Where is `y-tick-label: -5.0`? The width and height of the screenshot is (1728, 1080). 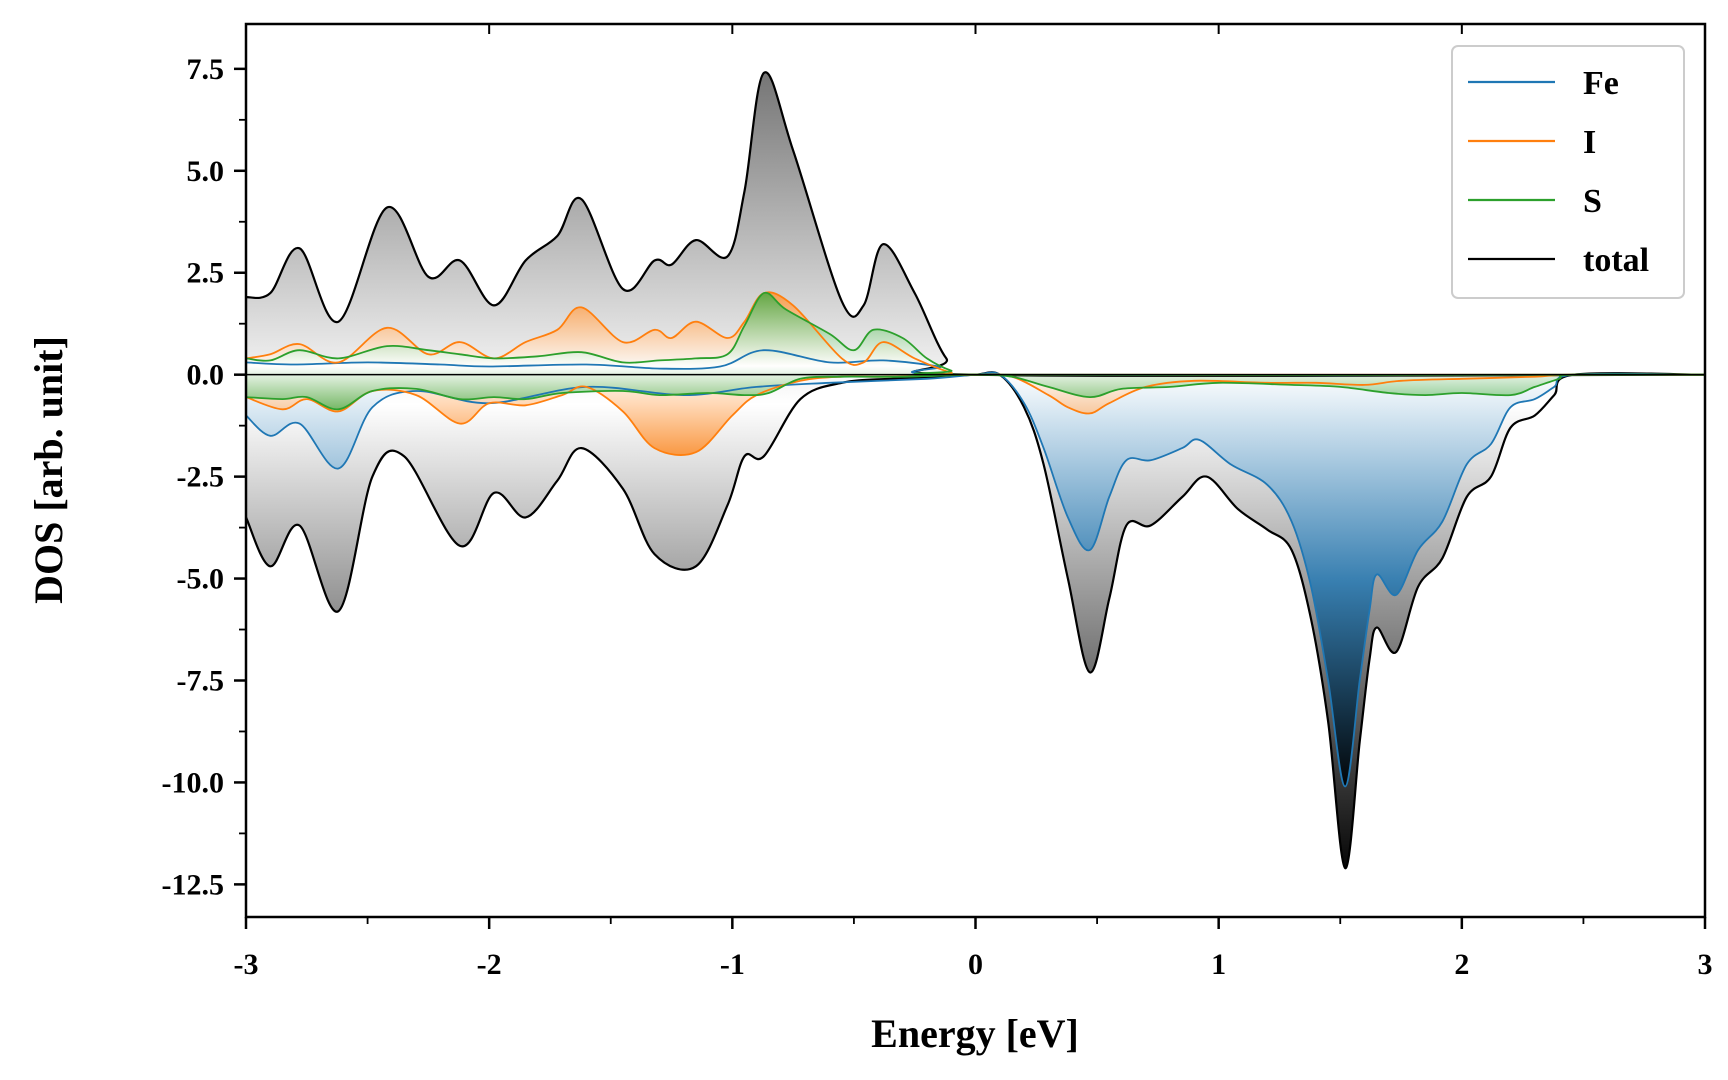 y-tick-label: -5.0 is located at coordinates (201, 579).